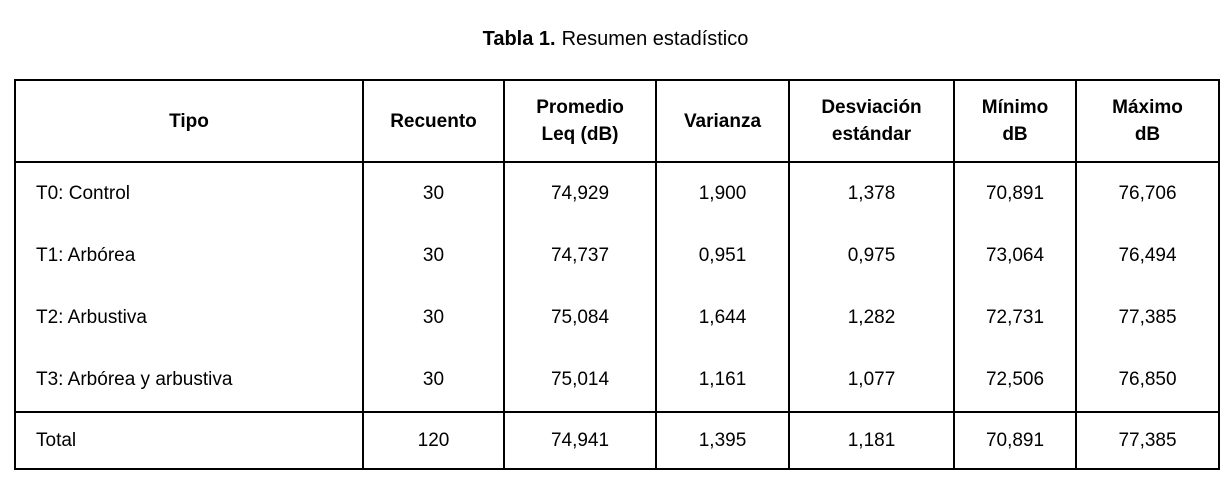  Describe the element at coordinates (519, 39) in the screenshot. I see `table-caption-number: Tabla 1.` at that location.